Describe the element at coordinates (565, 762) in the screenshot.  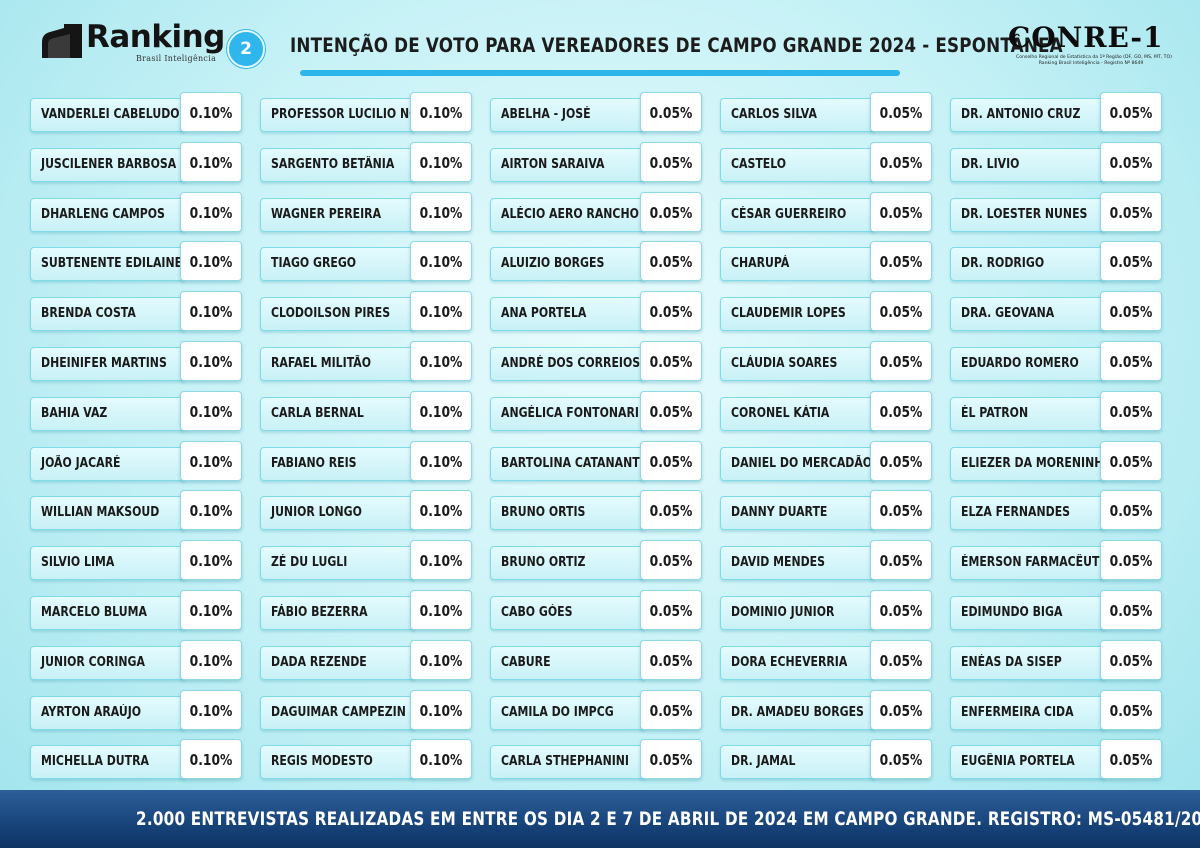
I see `candidate-name-label: CARLA STHEPHANINI` at that location.